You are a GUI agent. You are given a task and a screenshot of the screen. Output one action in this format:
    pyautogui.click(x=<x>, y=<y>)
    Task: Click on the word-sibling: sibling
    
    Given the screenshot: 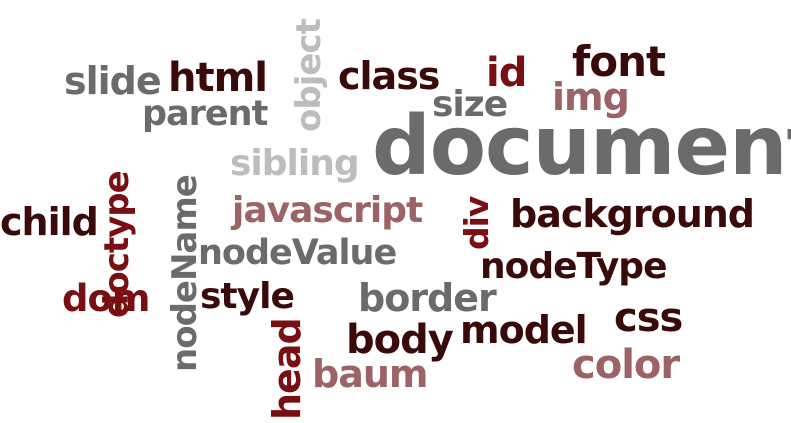 What is the action you would take?
    pyautogui.click(x=295, y=163)
    